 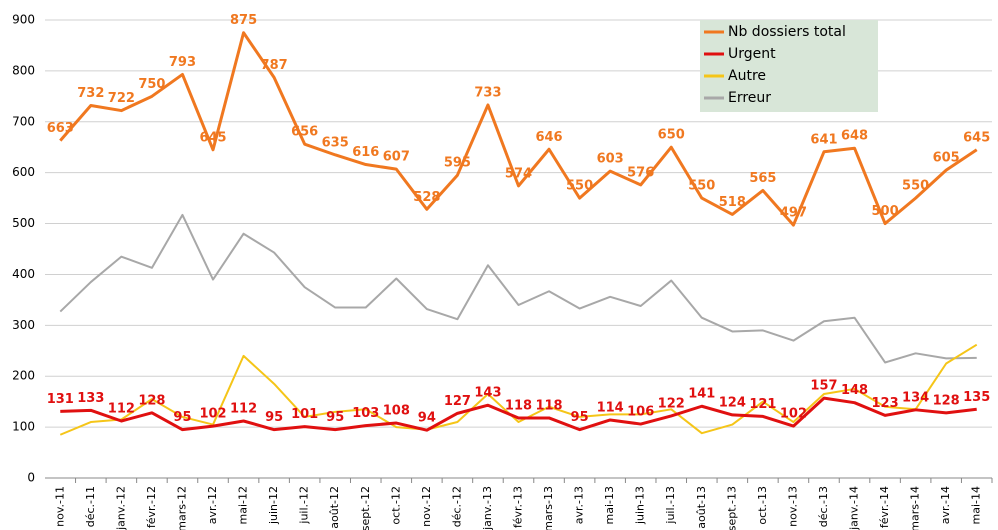 What do you see at coordinates (671, 135) in the screenshot?
I see `data-label: 650` at bounding box center [671, 135].